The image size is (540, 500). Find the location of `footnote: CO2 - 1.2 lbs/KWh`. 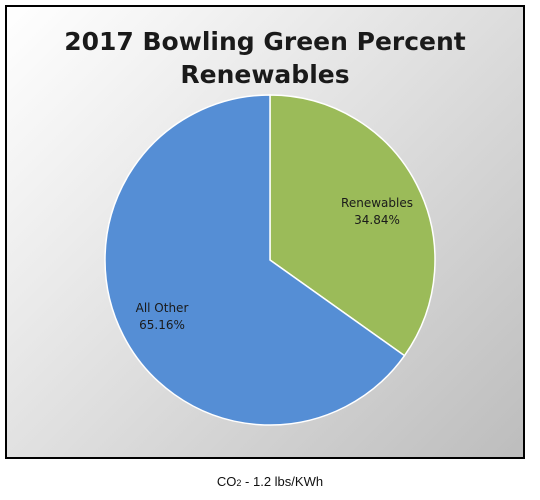

footnote: CO2 - 1.2 lbs/KWh is located at coordinates (270, 481).